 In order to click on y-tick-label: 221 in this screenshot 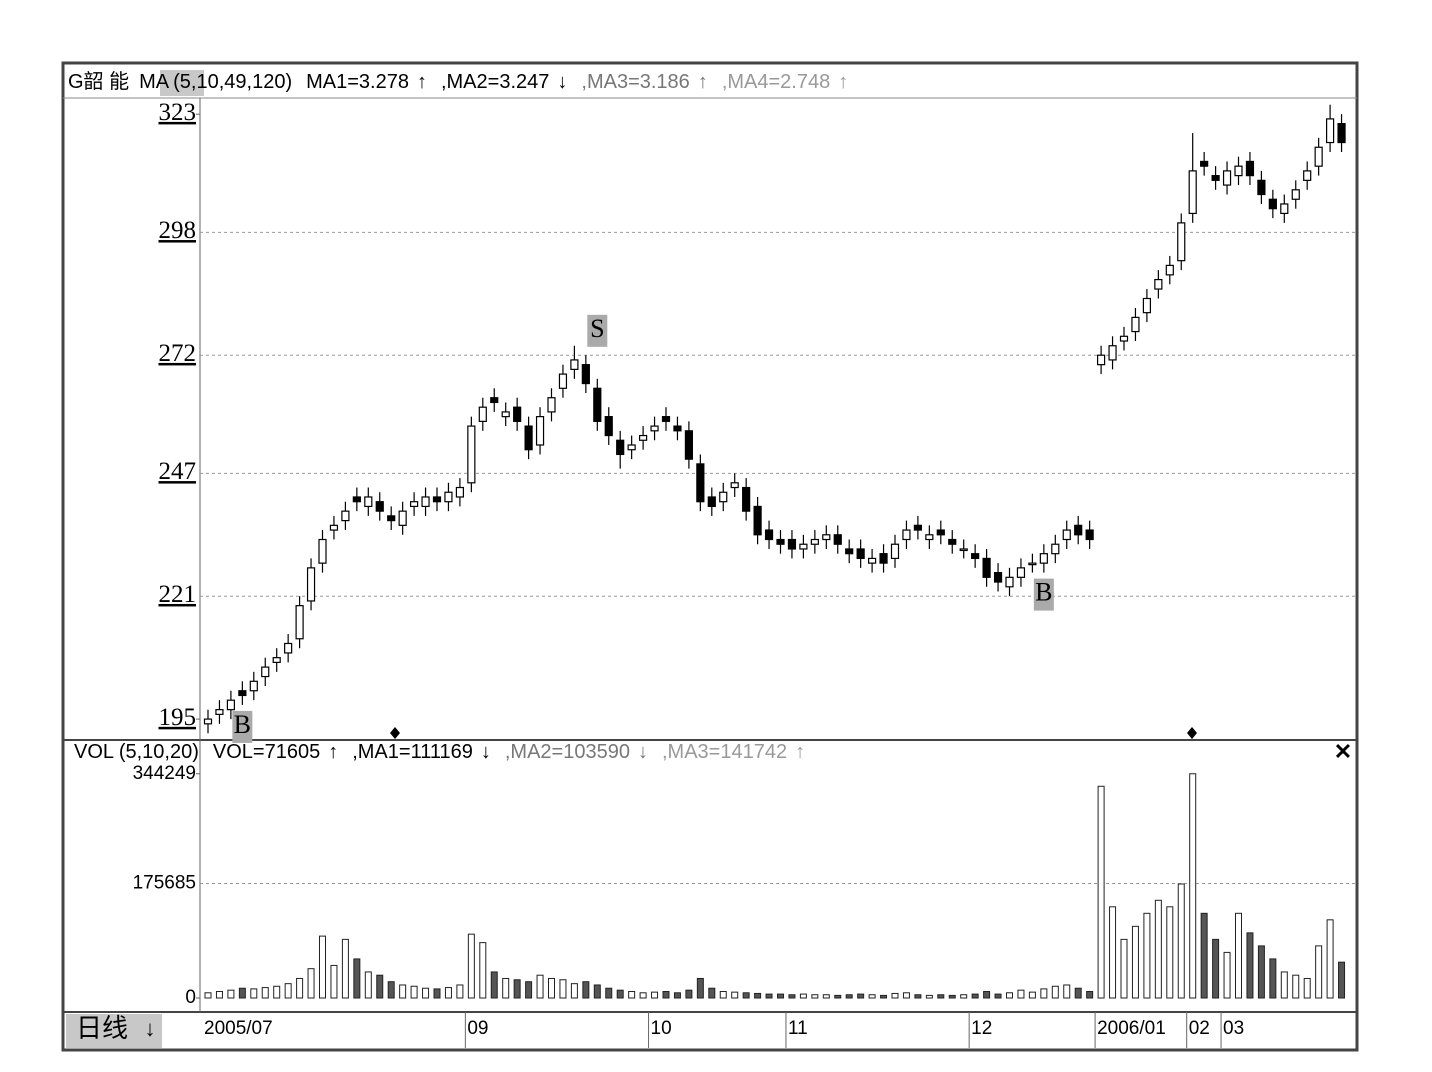, I will do `click(178, 594)`.